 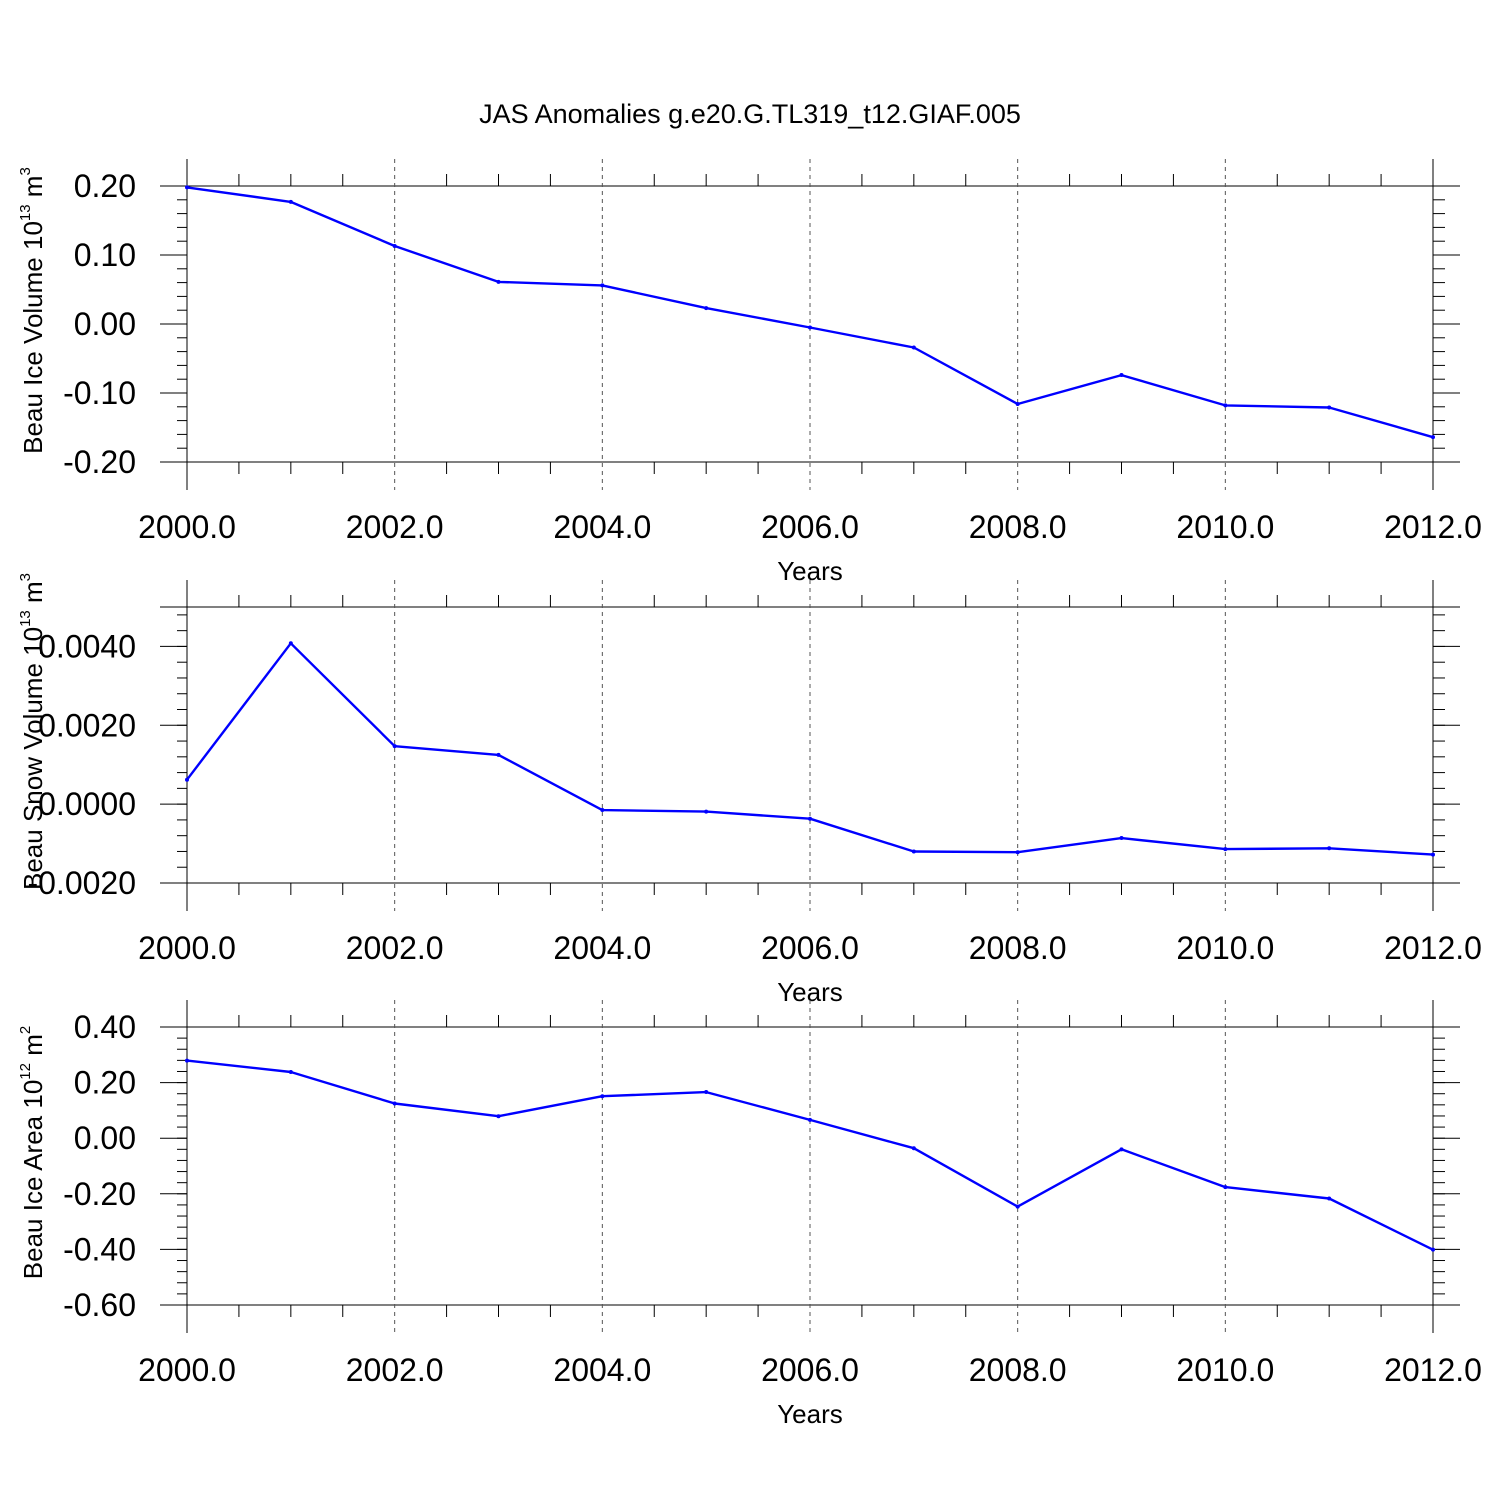 What do you see at coordinates (810, 1414) in the screenshot?
I see `x-axis-label: Years` at bounding box center [810, 1414].